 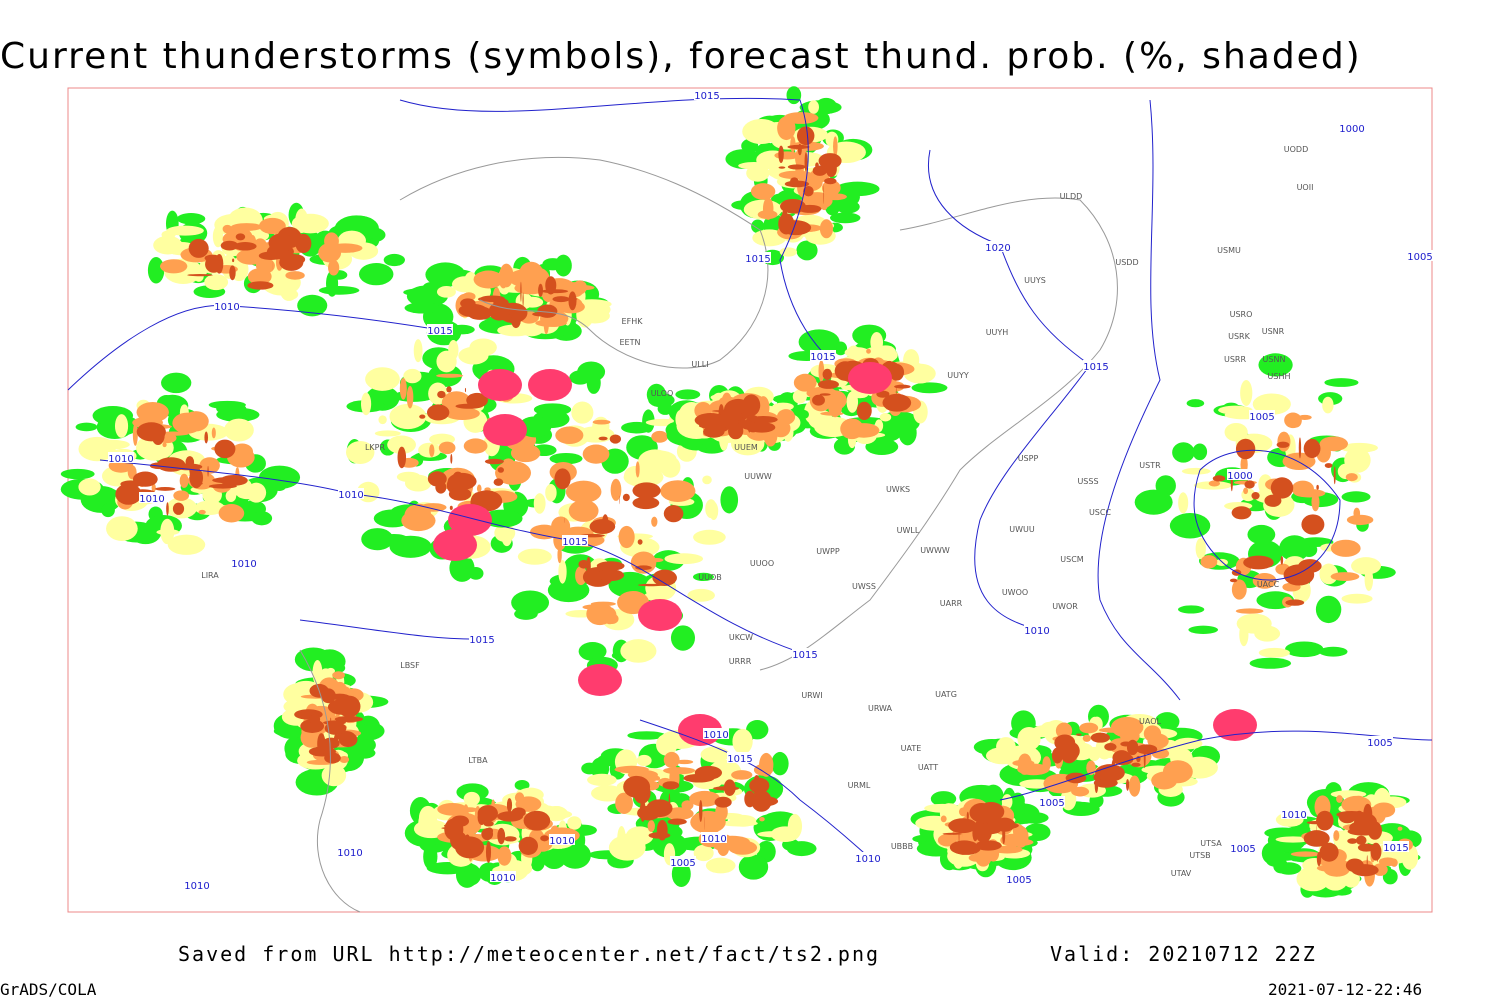 I want to click on station-label: UWOR, so click(x=1065, y=606).